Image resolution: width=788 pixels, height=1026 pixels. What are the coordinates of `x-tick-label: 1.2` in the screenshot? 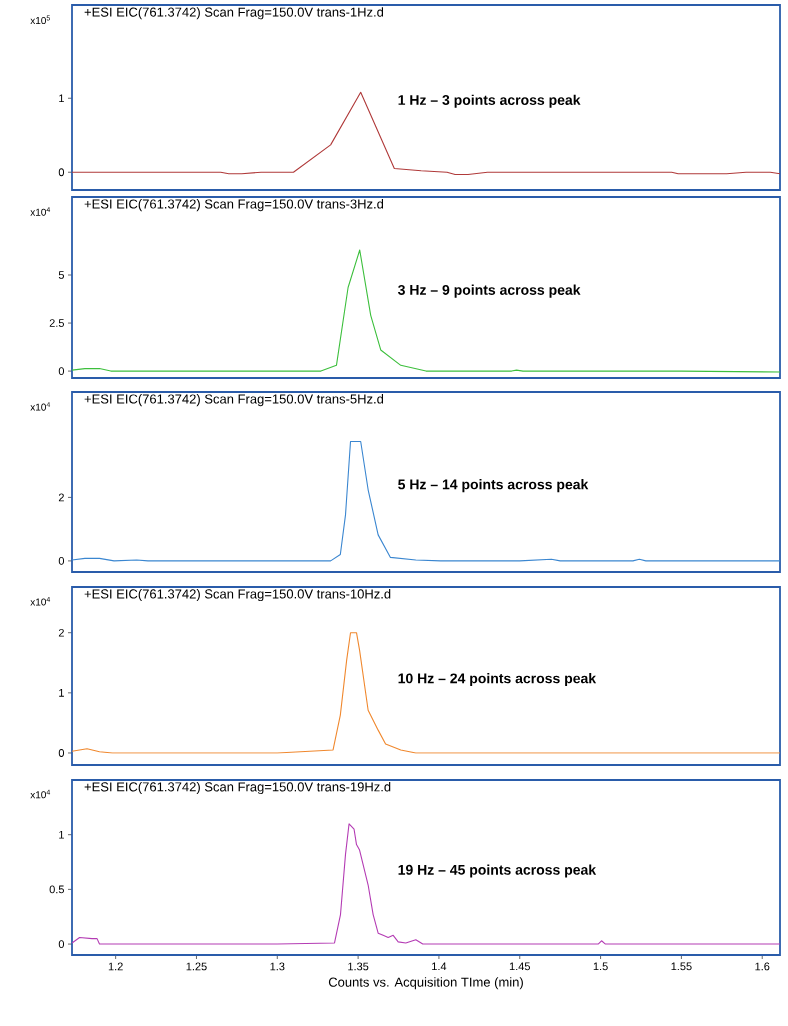 It's located at (115, 966).